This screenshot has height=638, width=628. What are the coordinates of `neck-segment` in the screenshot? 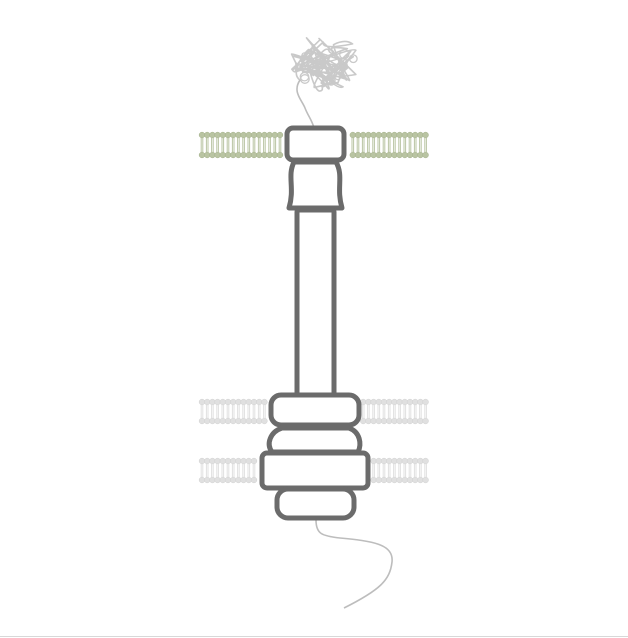 It's located at (315, 185).